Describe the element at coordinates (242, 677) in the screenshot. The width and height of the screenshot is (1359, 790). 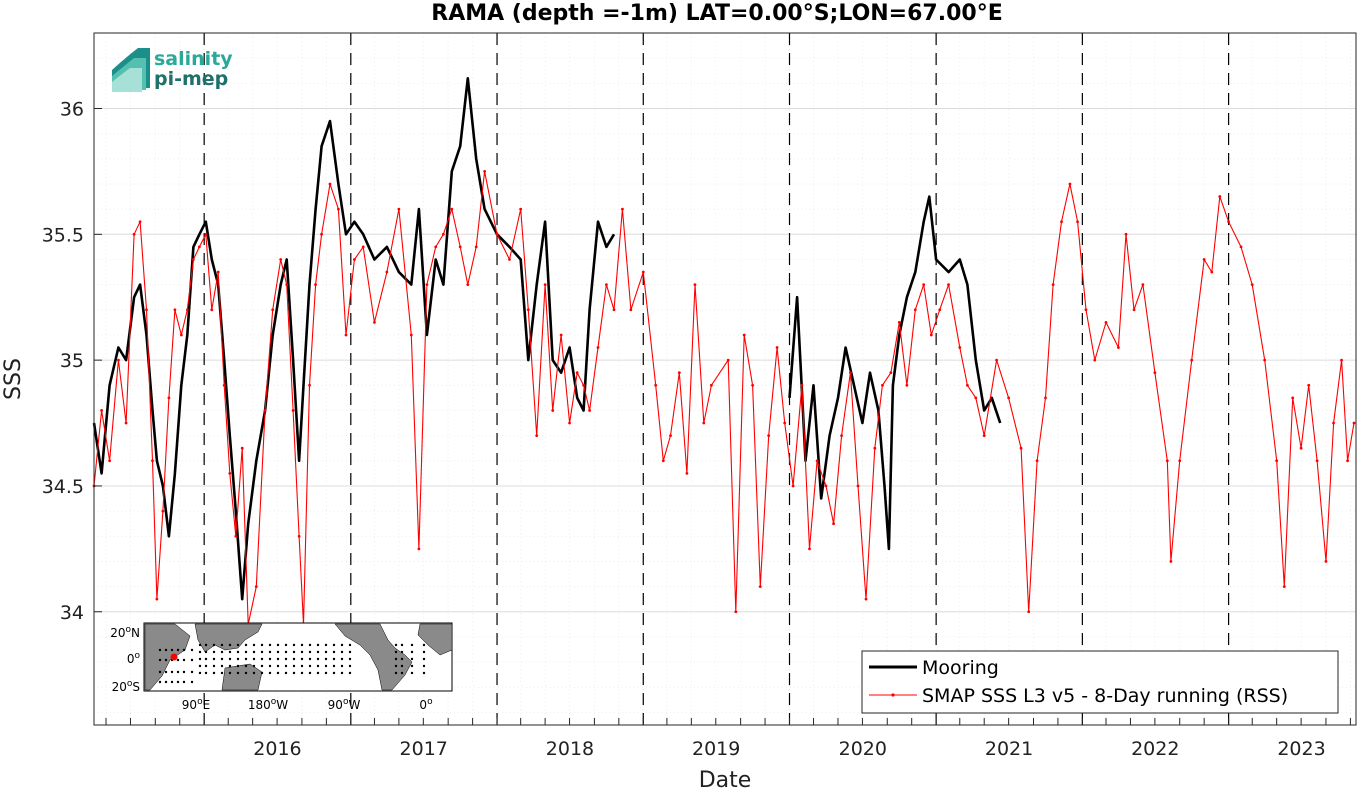
I see `inset-land-australia` at that location.